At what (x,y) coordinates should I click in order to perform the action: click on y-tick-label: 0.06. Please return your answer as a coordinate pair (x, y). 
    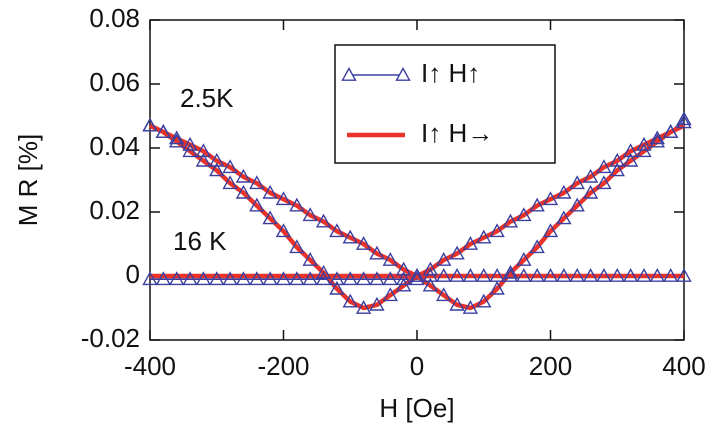
    Looking at the image, I should click on (114, 82).